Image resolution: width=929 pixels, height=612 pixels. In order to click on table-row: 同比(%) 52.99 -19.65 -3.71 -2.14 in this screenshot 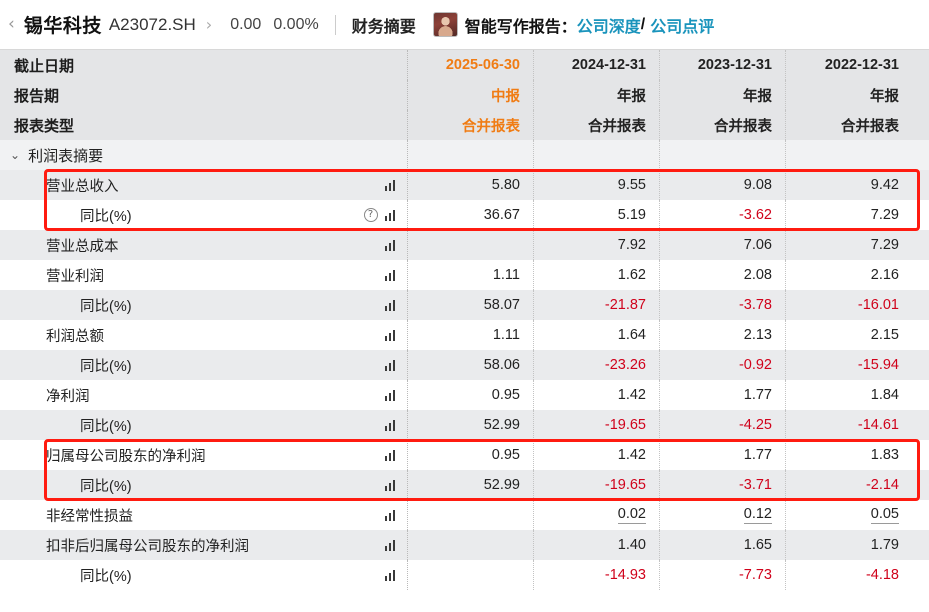, I will do `click(464, 485)`.